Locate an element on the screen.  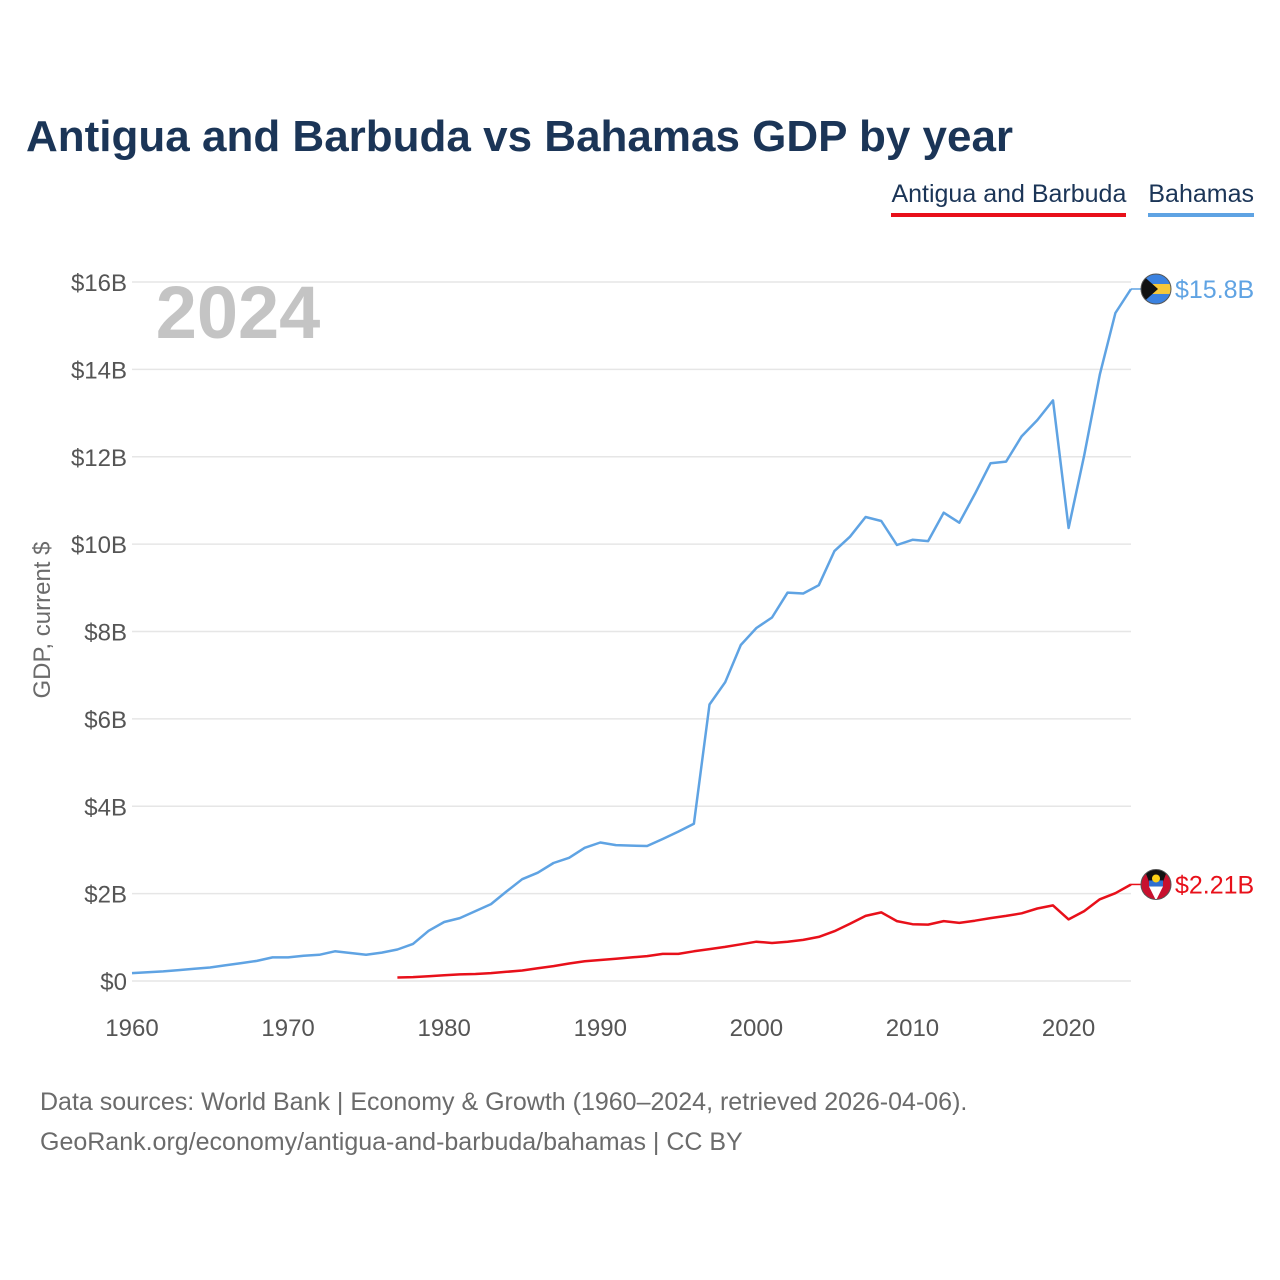
legend: Antigua and Barbuda Bahamas is located at coordinates (1072, 198).